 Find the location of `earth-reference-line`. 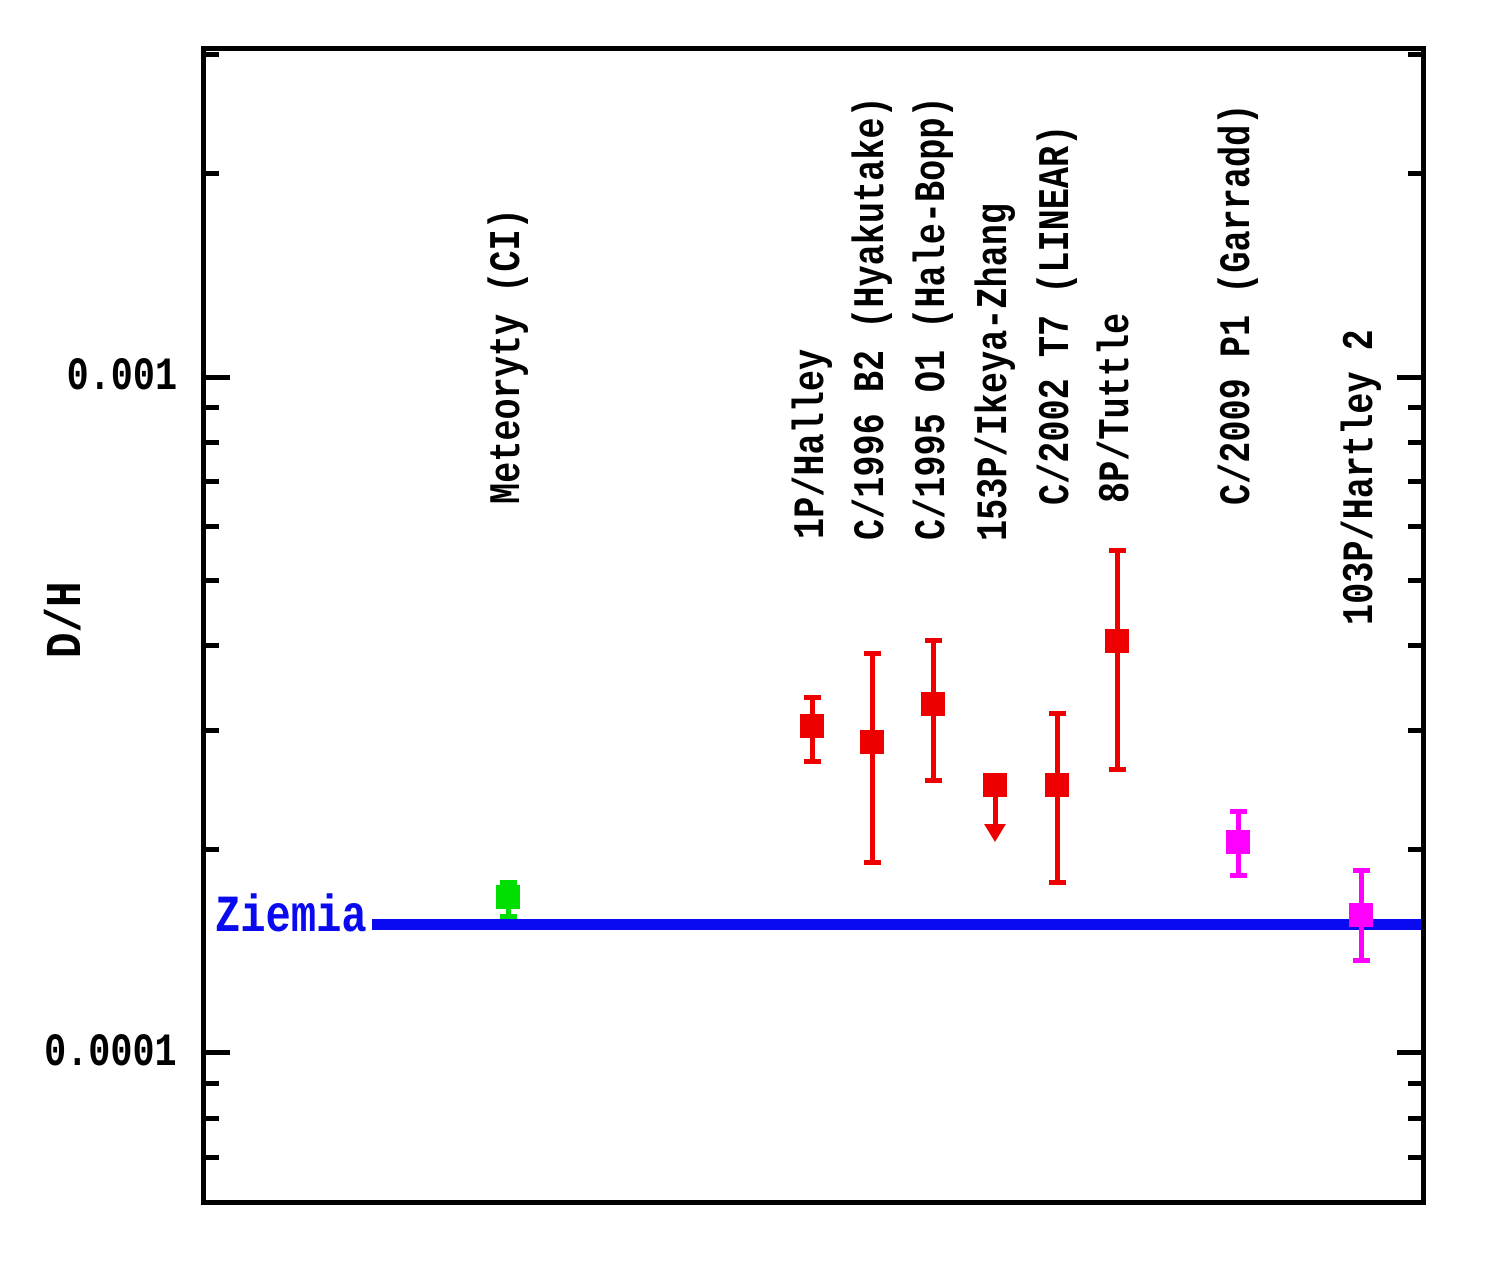

earth-reference-line is located at coordinates (896, 924).